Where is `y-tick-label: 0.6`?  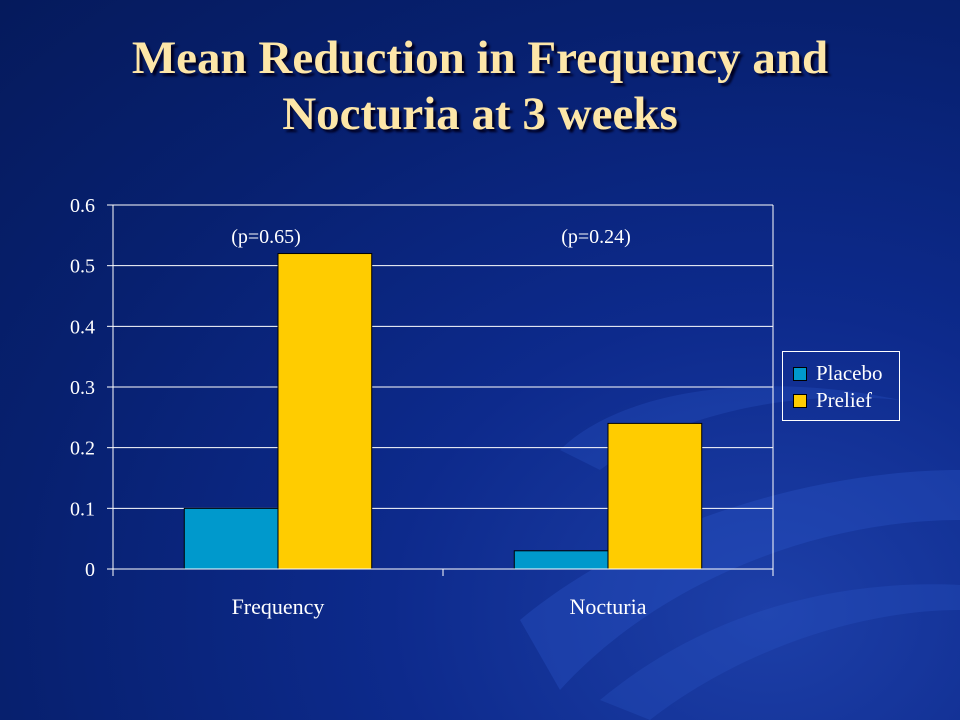
y-tick-label: 0.6 is located at coordinates (82, 206).